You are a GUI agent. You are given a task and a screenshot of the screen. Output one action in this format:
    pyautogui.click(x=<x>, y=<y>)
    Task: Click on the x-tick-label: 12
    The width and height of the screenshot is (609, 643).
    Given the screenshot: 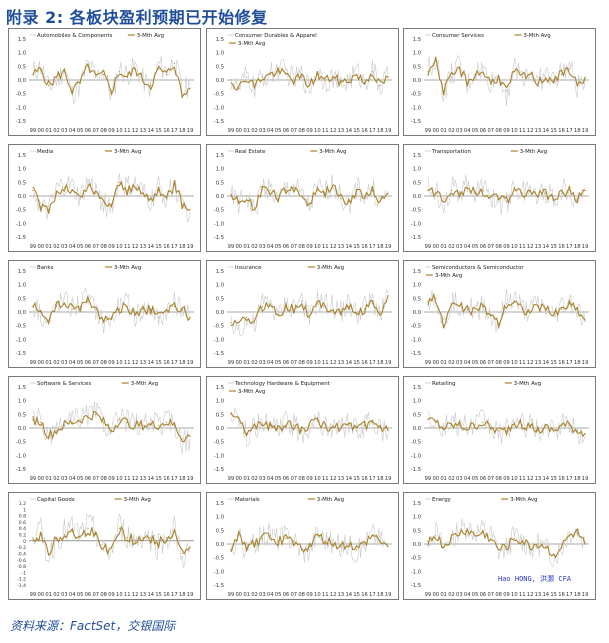 What is the action you would take?
    pyautogui.click(x=333, y=247)
    